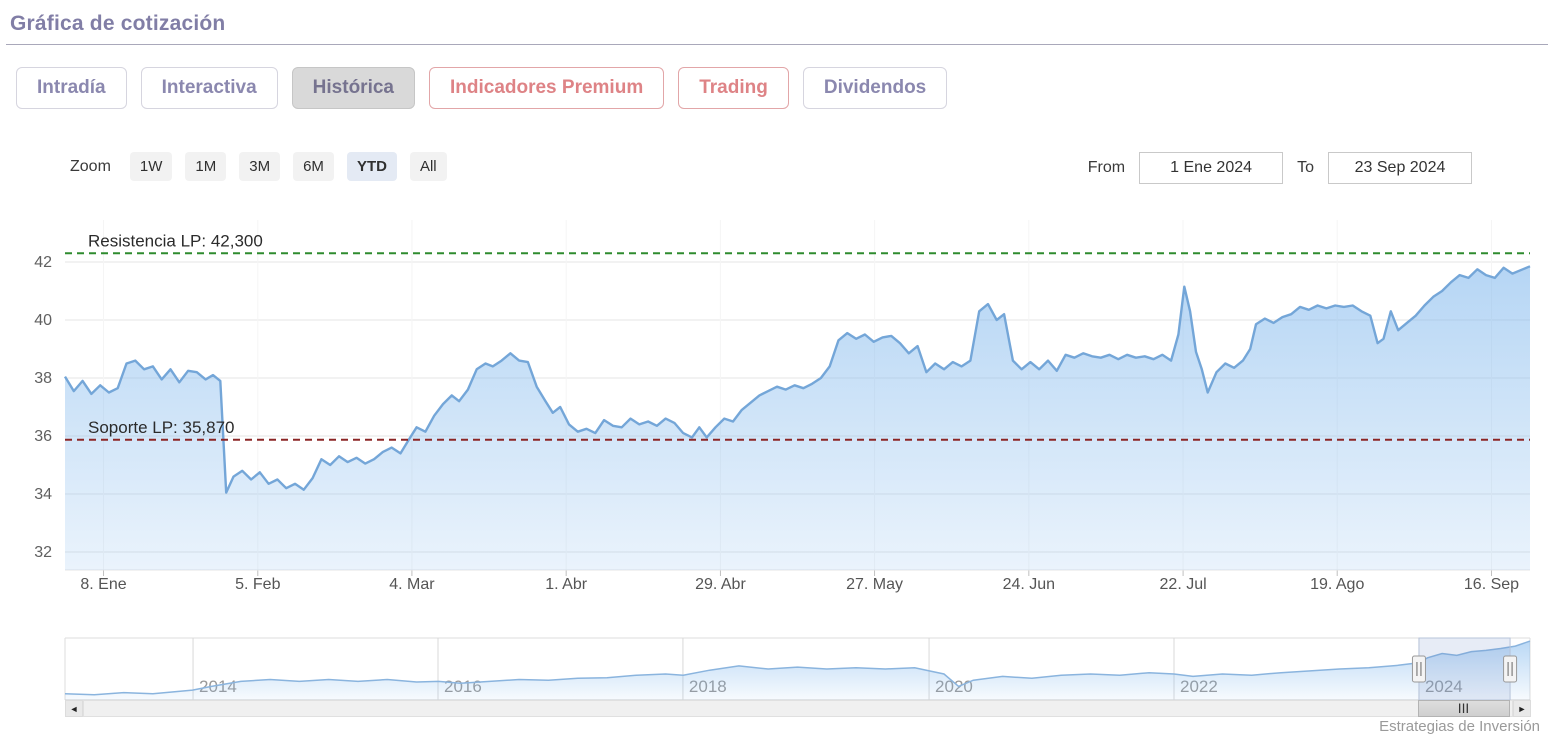 This screenshot has width=1562, height=739. What do you see at coordinates (151, 166) in the screenshot?
I see `zoom-1w-button: 1W` at bounding box center [151, 166].